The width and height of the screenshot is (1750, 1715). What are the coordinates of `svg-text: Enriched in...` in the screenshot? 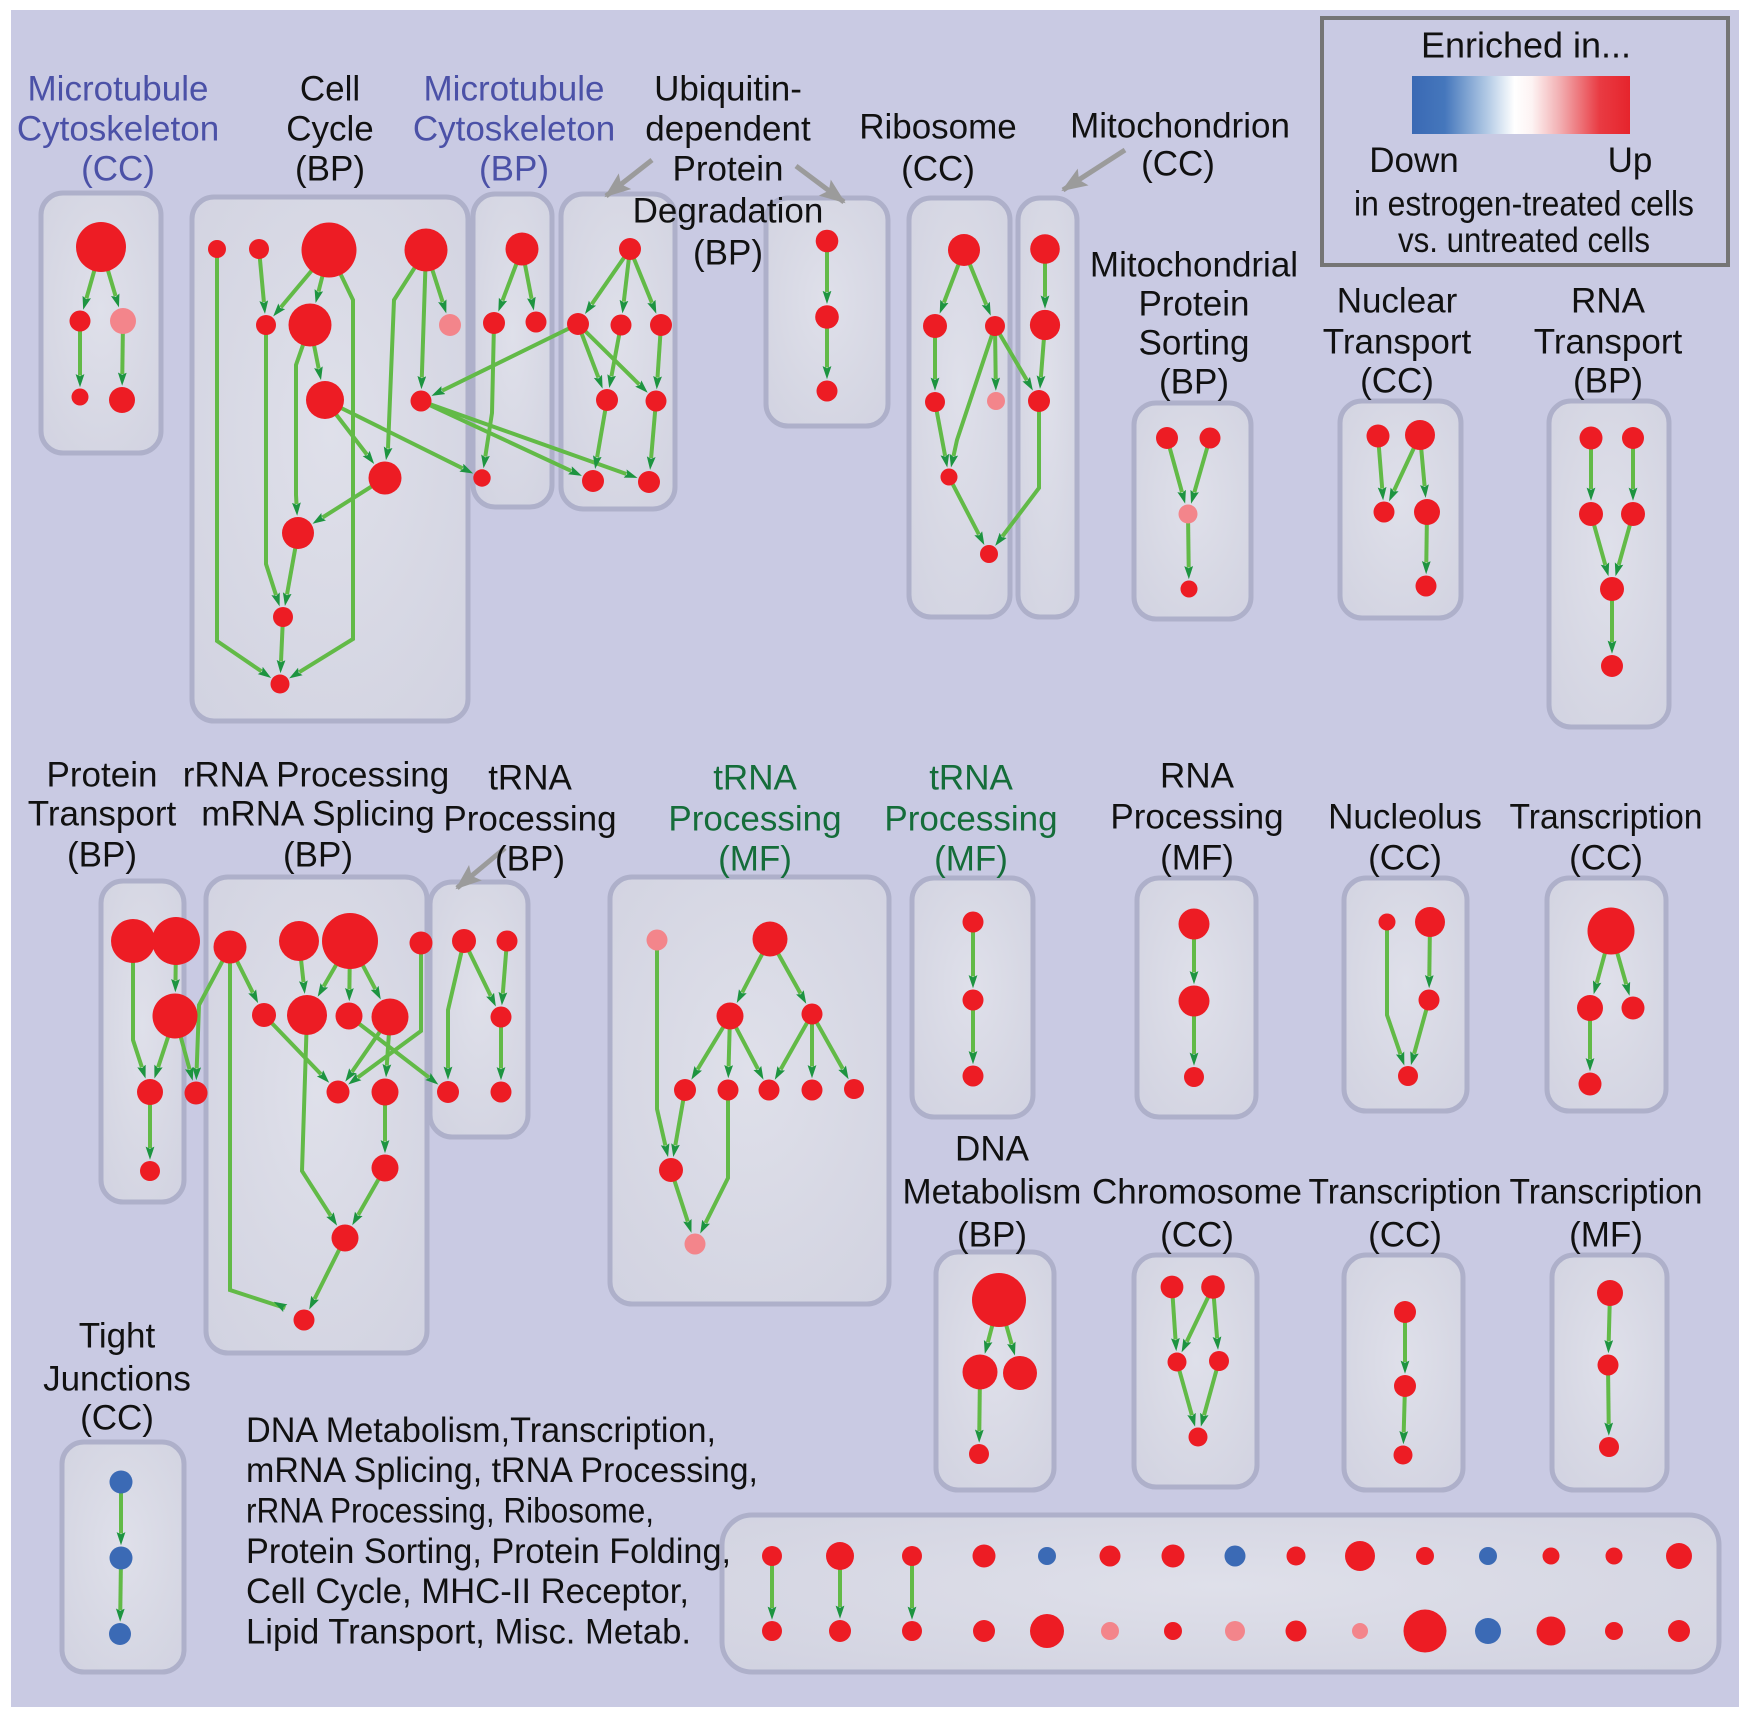 It's located at (1526, 45).